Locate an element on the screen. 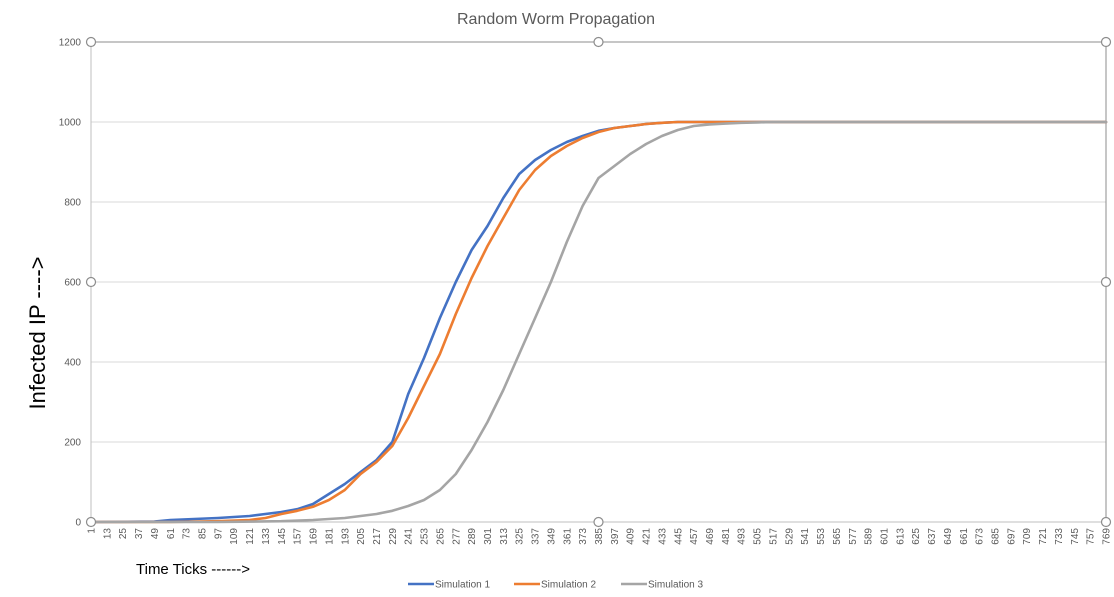 This screenshot has height=597, width=1114. x-tick-label-769: 769 is located at coordinates (1107, 536).